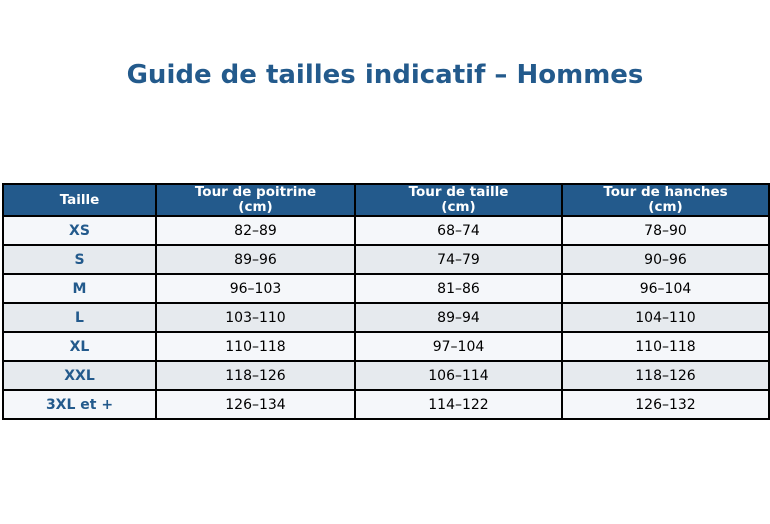 Image resolution: width=770 pixels, height=524 pixels. I want to click on table-row: L 103–110 89–94 104–110, so click(386, 317).